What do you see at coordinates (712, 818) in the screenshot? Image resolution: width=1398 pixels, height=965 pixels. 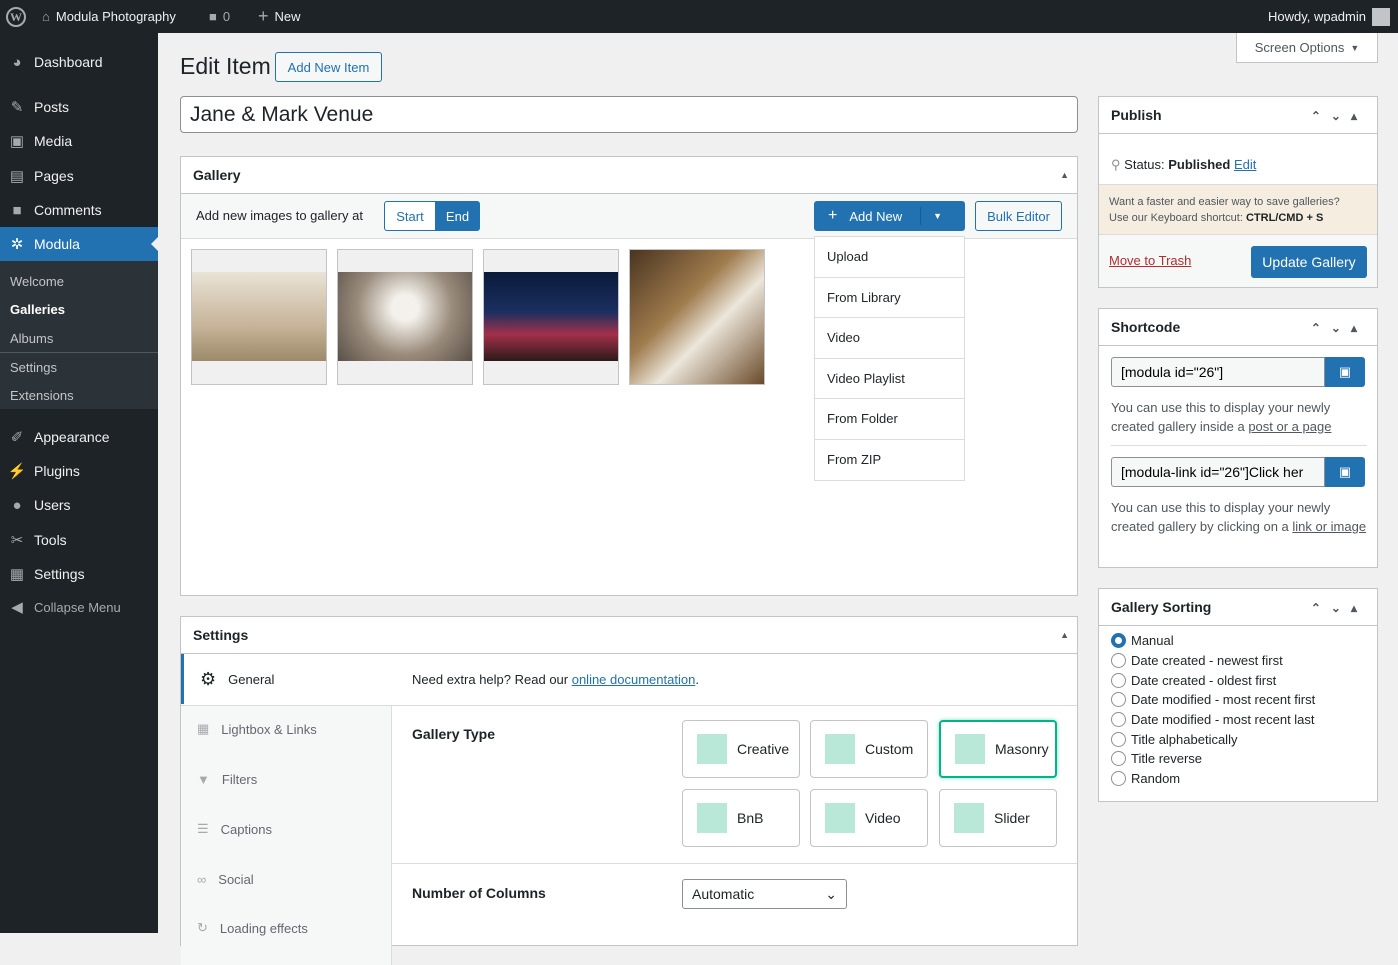 I see `bnb-icon` at bounding box center [712, 818].